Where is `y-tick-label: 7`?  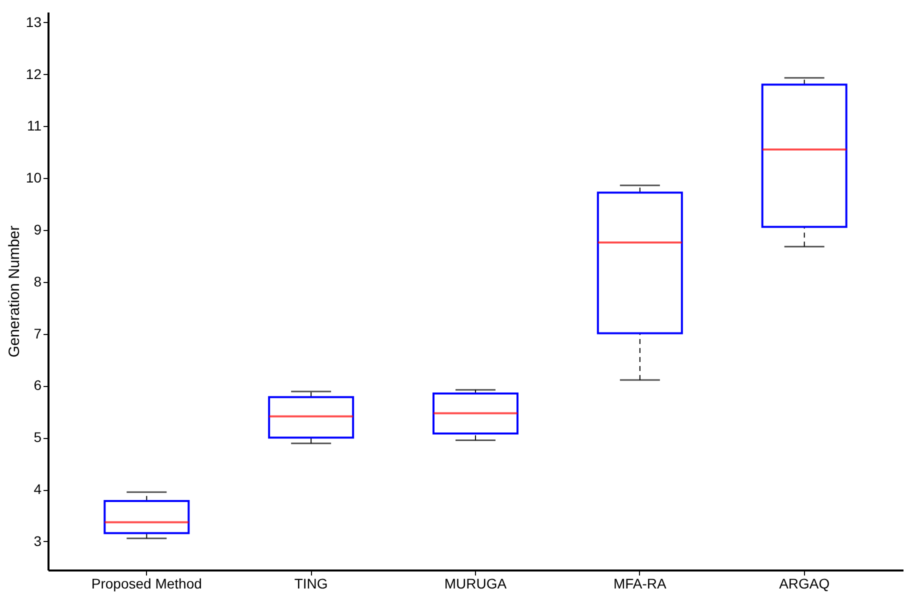
y-tick-label: 7 is located at coordinates (38, 333).